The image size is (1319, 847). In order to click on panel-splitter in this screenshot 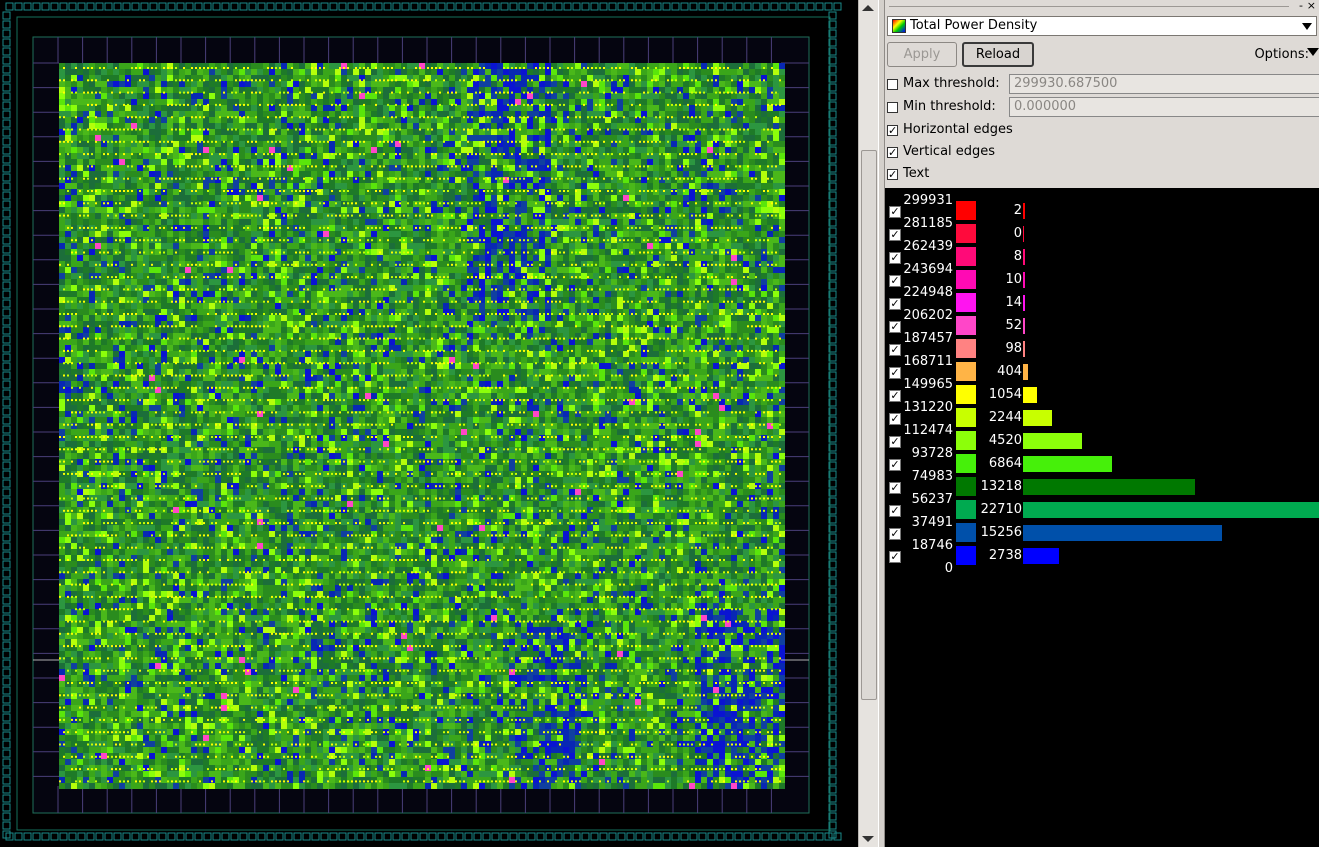, I will do `click(881, 423)`.